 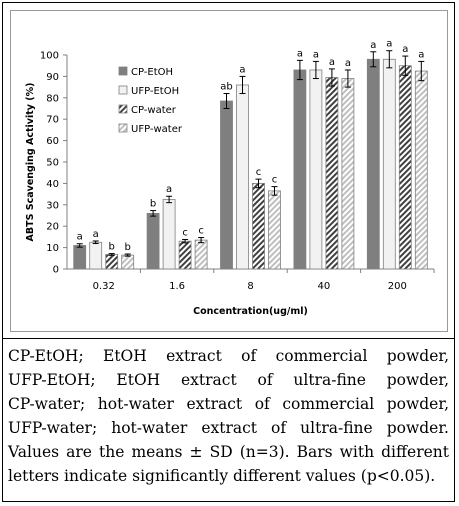 I want to click on y-axis-title: ABTS Scavenging Activity (%), so click(x=30, y=162).